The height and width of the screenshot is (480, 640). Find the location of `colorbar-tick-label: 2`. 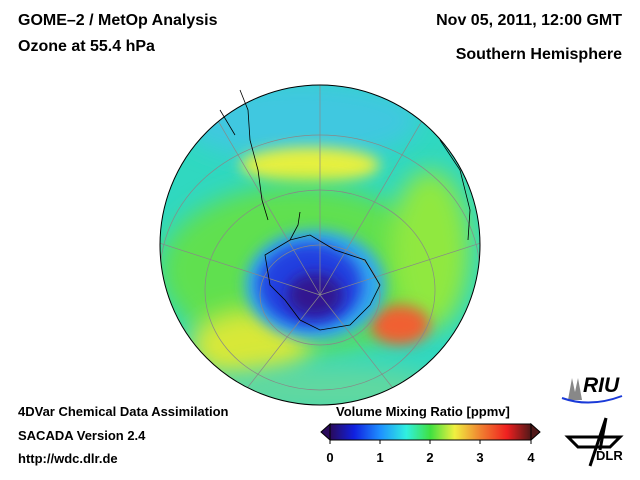

colorbar-tick-label: 2 is located at coordinates (430, 457).